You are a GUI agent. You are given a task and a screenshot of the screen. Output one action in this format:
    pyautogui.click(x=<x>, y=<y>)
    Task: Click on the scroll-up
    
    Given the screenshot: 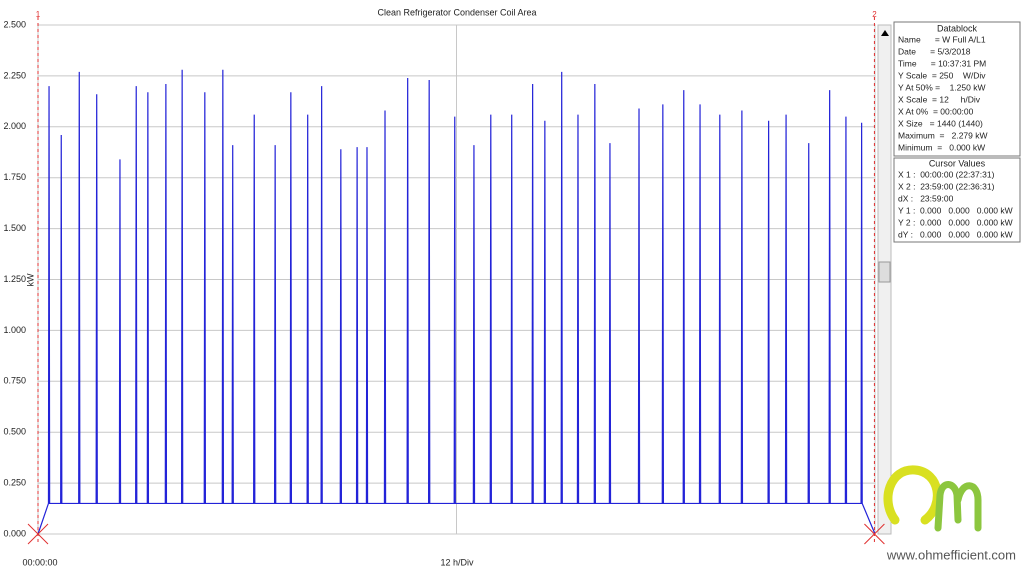 What is the action you would take?
    pyautogui.click(x=885, y=33)
    